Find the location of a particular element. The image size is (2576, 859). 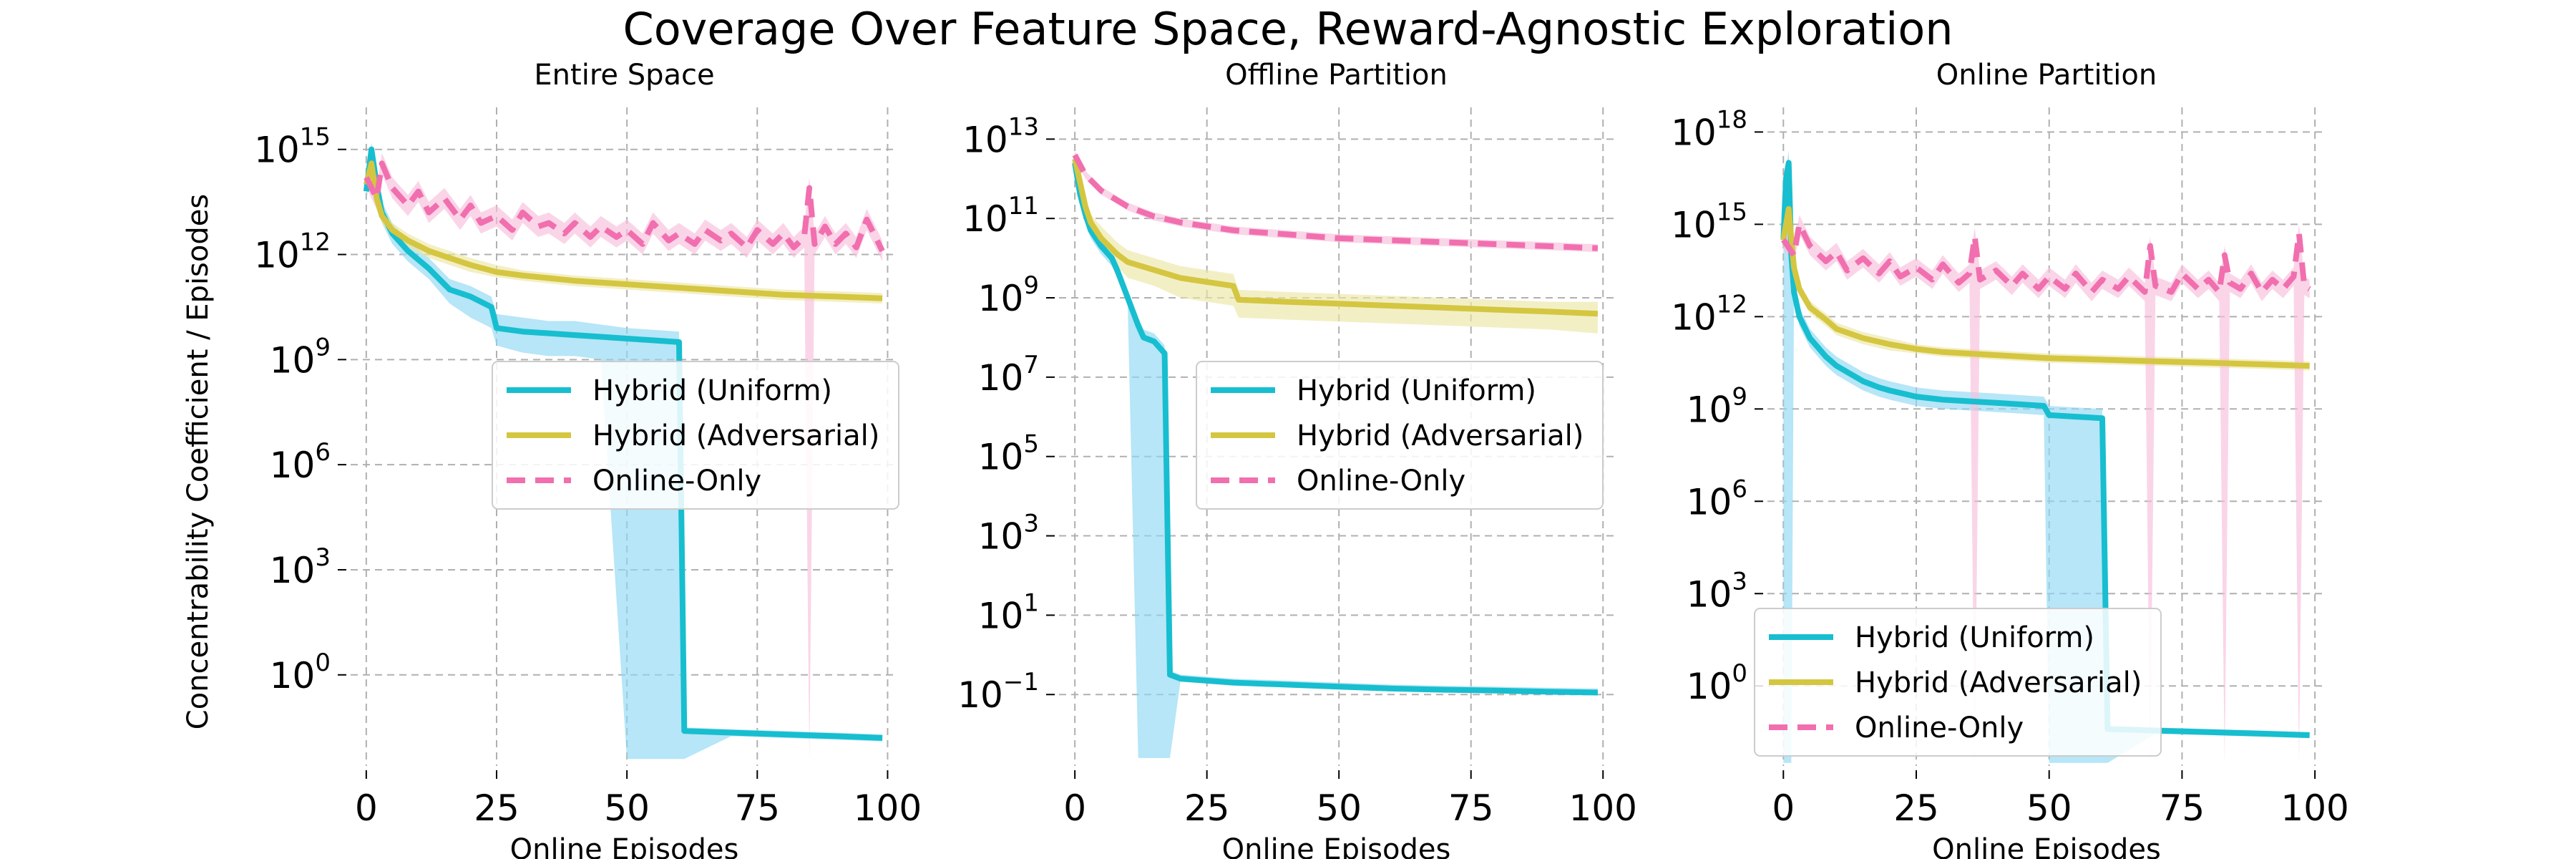

y-tick-label: 10¹ is located at coordinates (1008, 612).